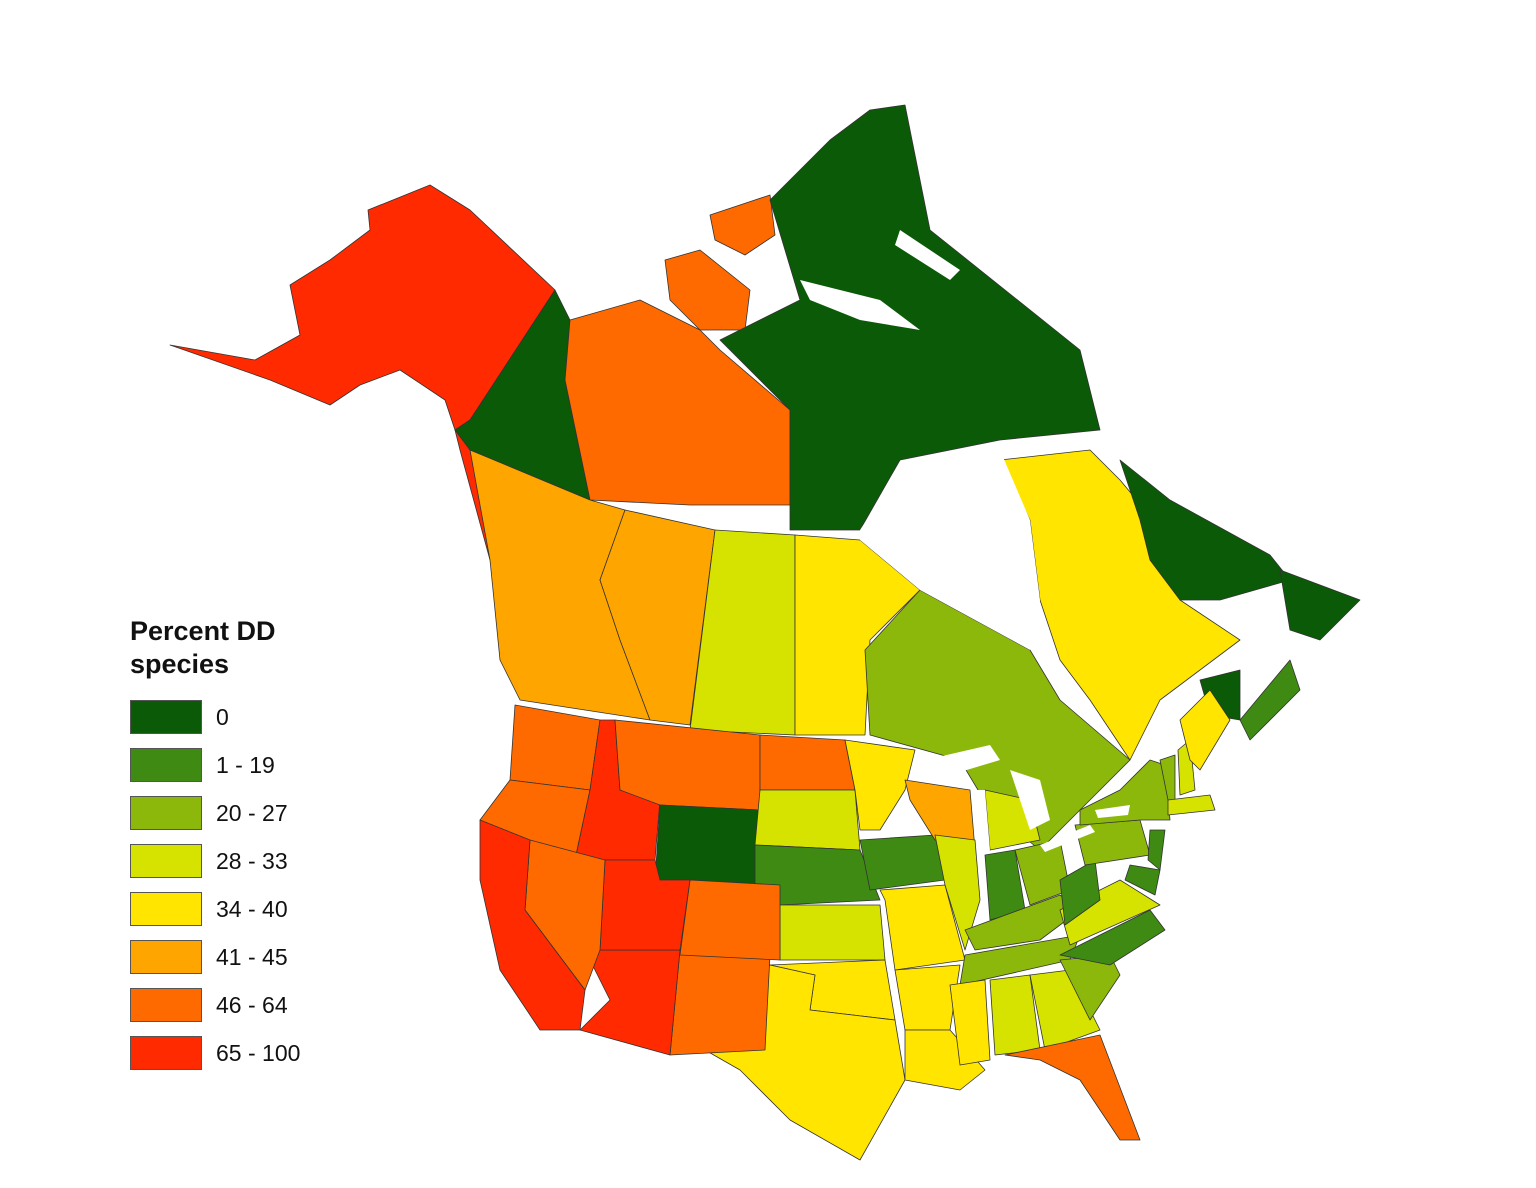  Describe the element at coordinates (970, 1022) in the screenshot. I see `region-ms` at that location.